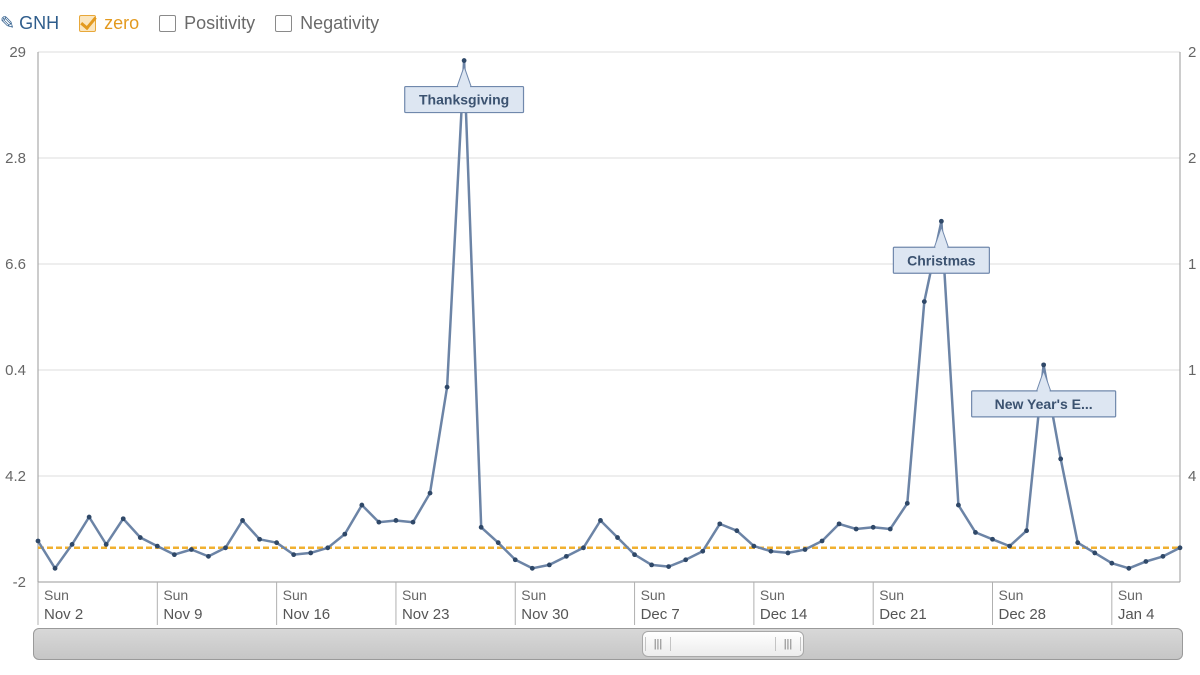 This screenshot has height=675, width=1200. Describe the element at coordinates (122, 22) in the screenshot. I see `zero-label: zero` at that location.